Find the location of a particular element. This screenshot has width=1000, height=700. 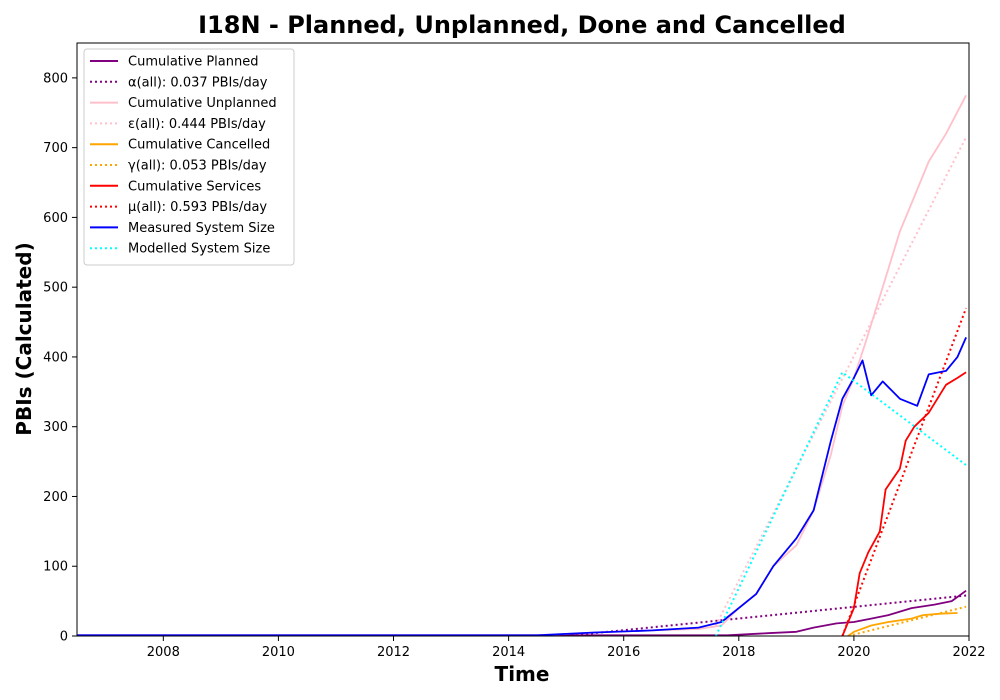

legend-label-3: ε(all): 0.444 PBIs/day is located at coordinates (197, 124).